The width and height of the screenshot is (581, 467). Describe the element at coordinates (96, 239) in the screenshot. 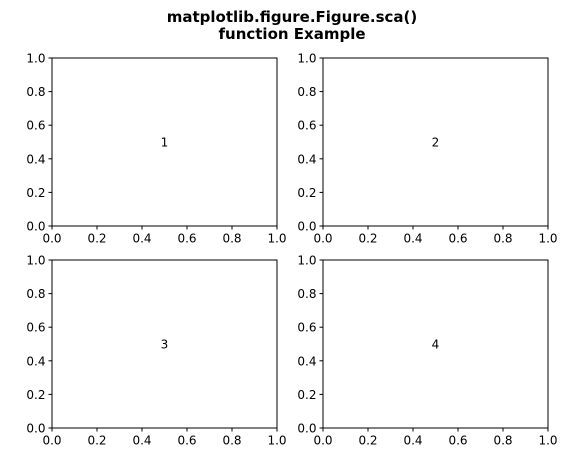

I see `axes-1-xtick-label-1: 0.2` at that location.